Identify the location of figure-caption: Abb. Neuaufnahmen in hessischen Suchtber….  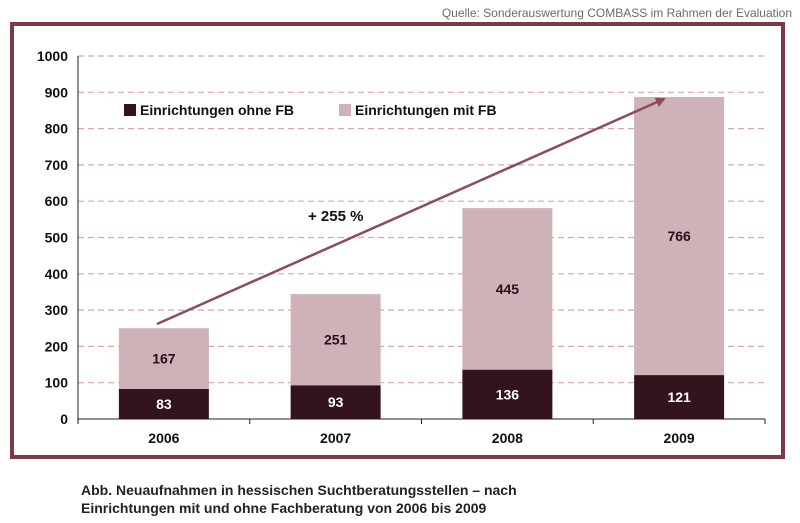
(299, 499).